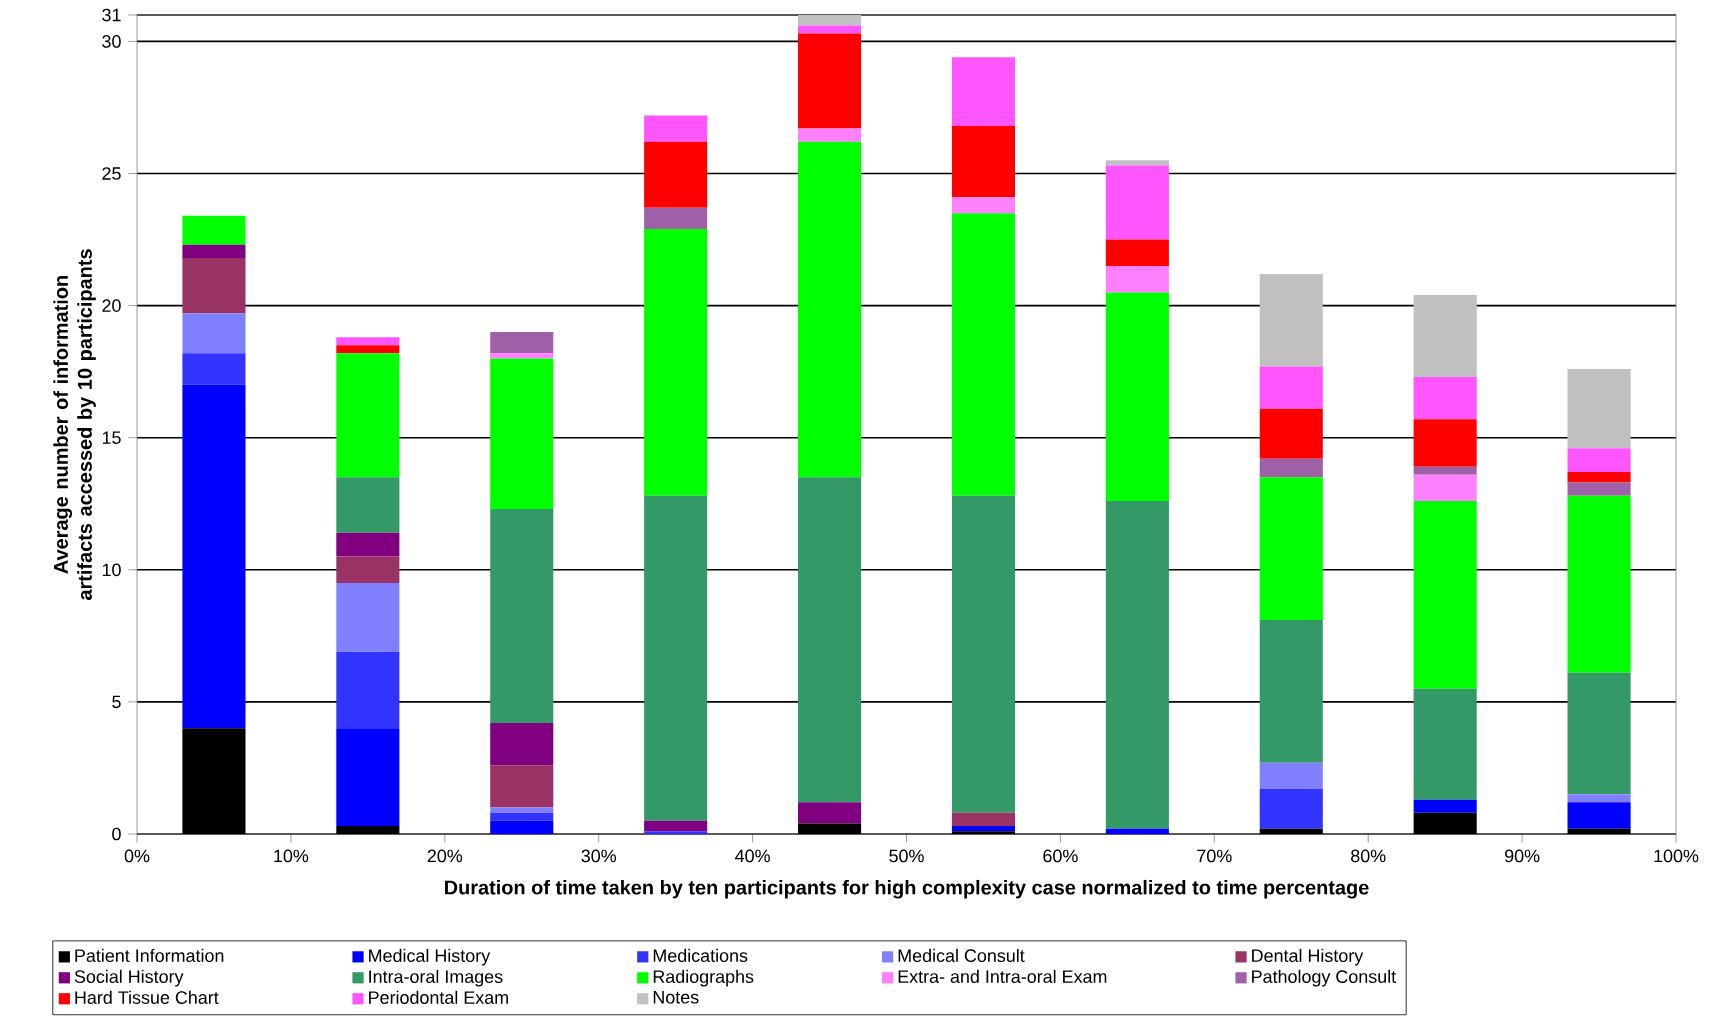  What do you see at coordinates (111, 305) in the screenshot?
I see `y-tick-label: 20` at bounding box center [111, 305].